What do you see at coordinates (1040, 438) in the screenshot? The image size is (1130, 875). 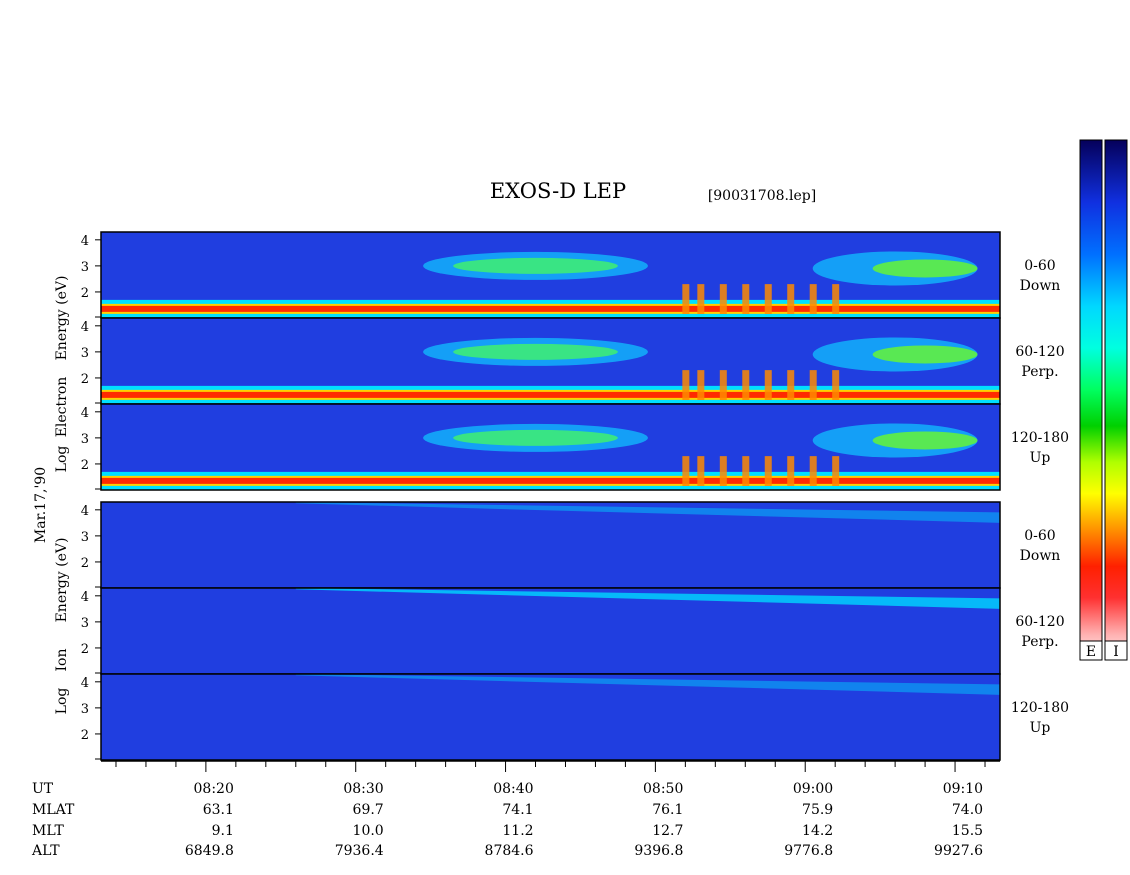 I see `electron-panel-3-label-angle: 120-180` at bounding box center [1040, 438].